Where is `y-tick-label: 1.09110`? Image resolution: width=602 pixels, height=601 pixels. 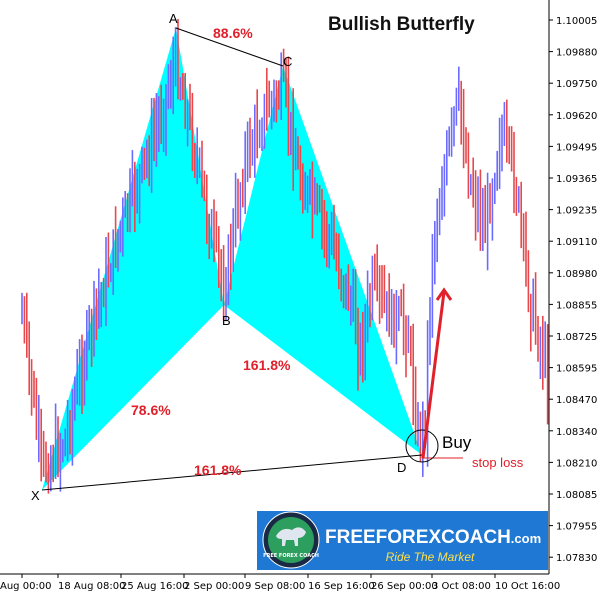 y-tick-label: 1.09110 is located at coordinates (576, 242).